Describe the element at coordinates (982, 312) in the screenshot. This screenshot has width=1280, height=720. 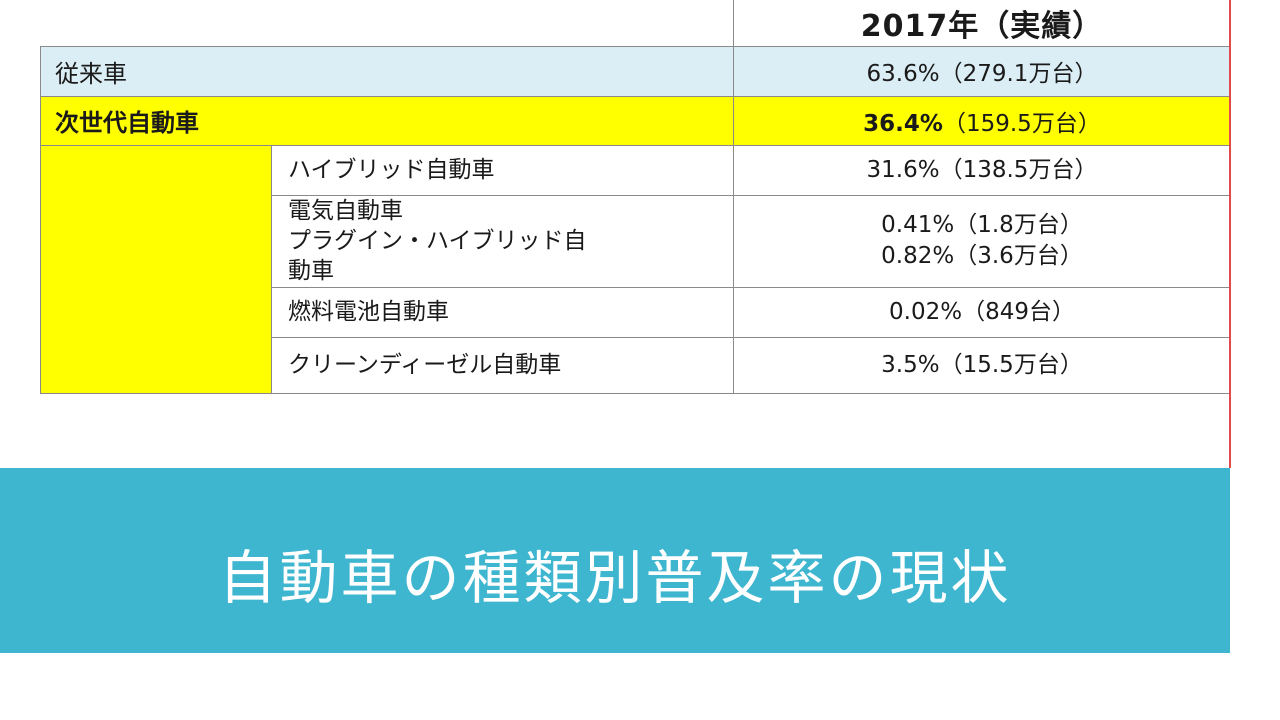
I see `fuel-cell-value: 0.02%（849台）` at that location.